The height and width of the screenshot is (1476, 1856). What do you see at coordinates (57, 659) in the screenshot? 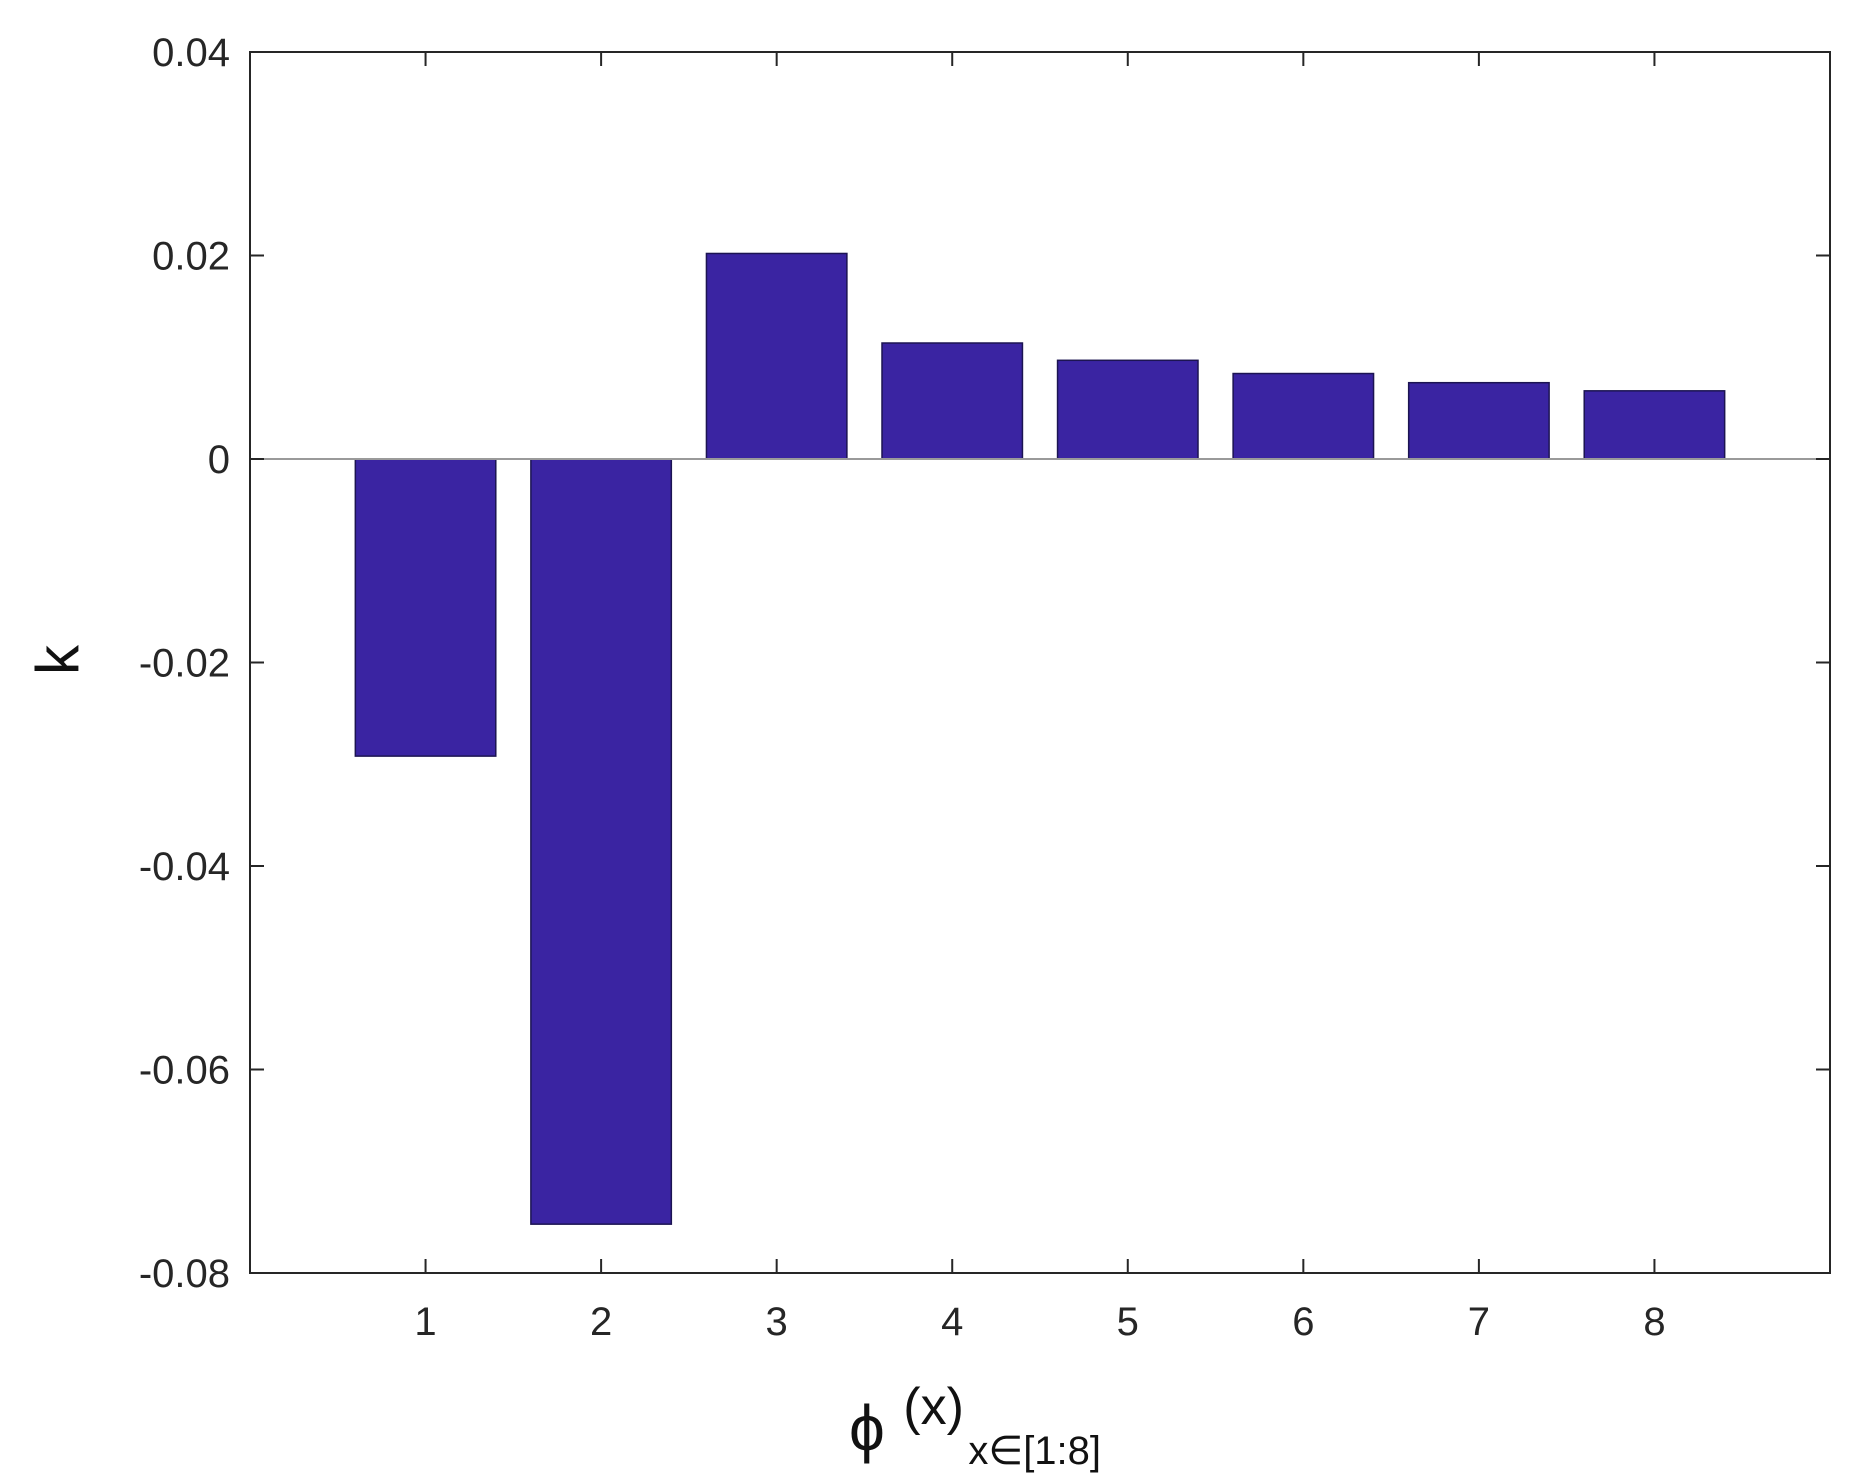
I see `y-axis-label: k` at bounding box center [57, 659].